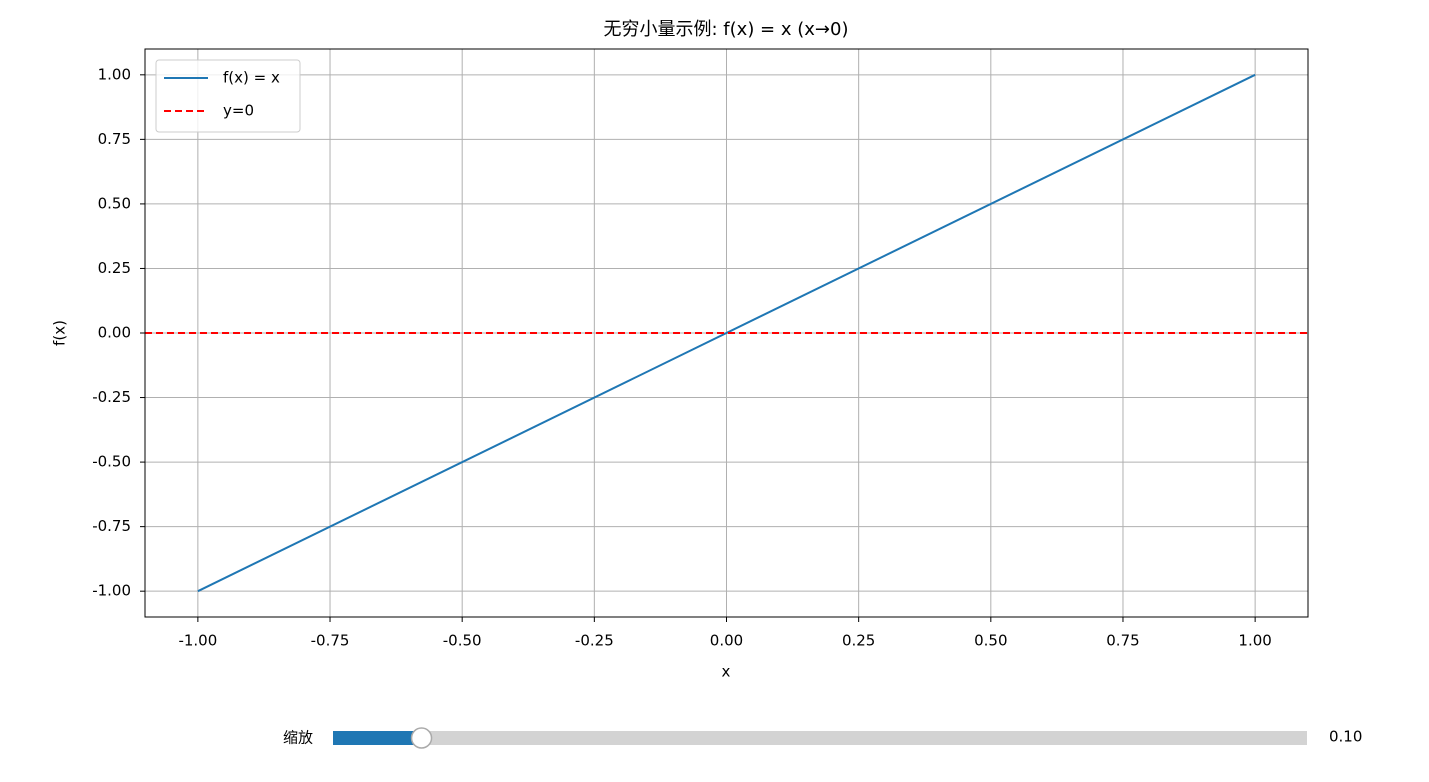  What do you see at coordinates (1122, 641) in the screenshot?
I see `x-tick-label: 0.75` at bounding box center [1122, 641].